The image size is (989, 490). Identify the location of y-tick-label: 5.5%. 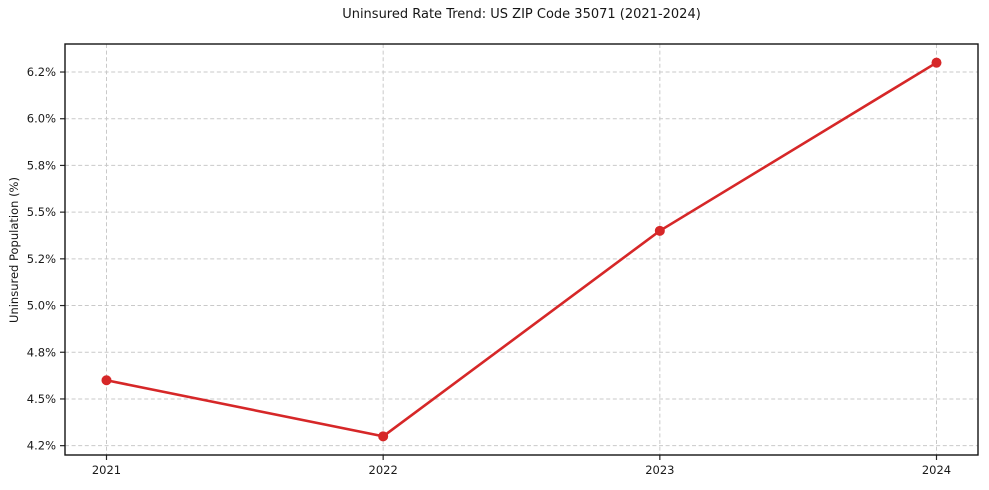
(41, 212).